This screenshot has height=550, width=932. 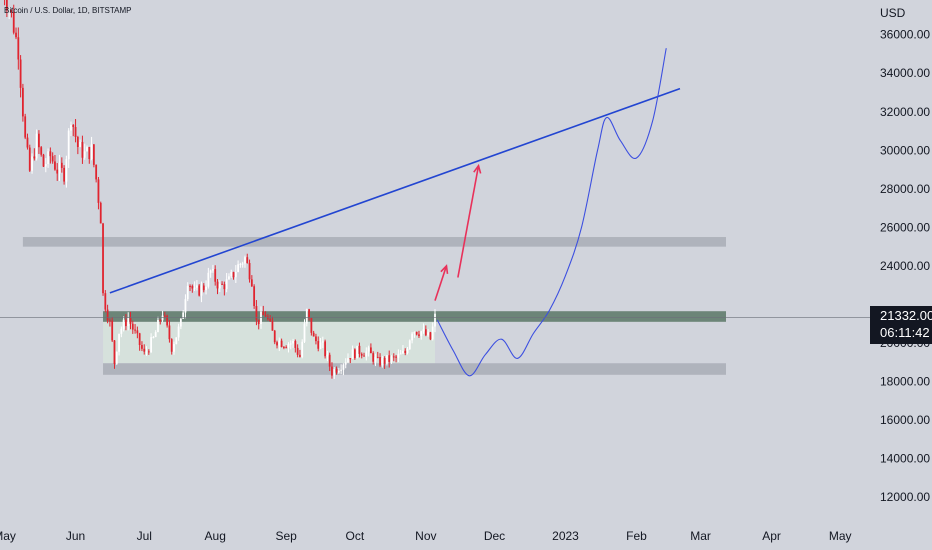 What do you see at coordinates (771, 536) in the screenshot?
I see `x-tick-label: Apr` at bounding box center [771, 536].